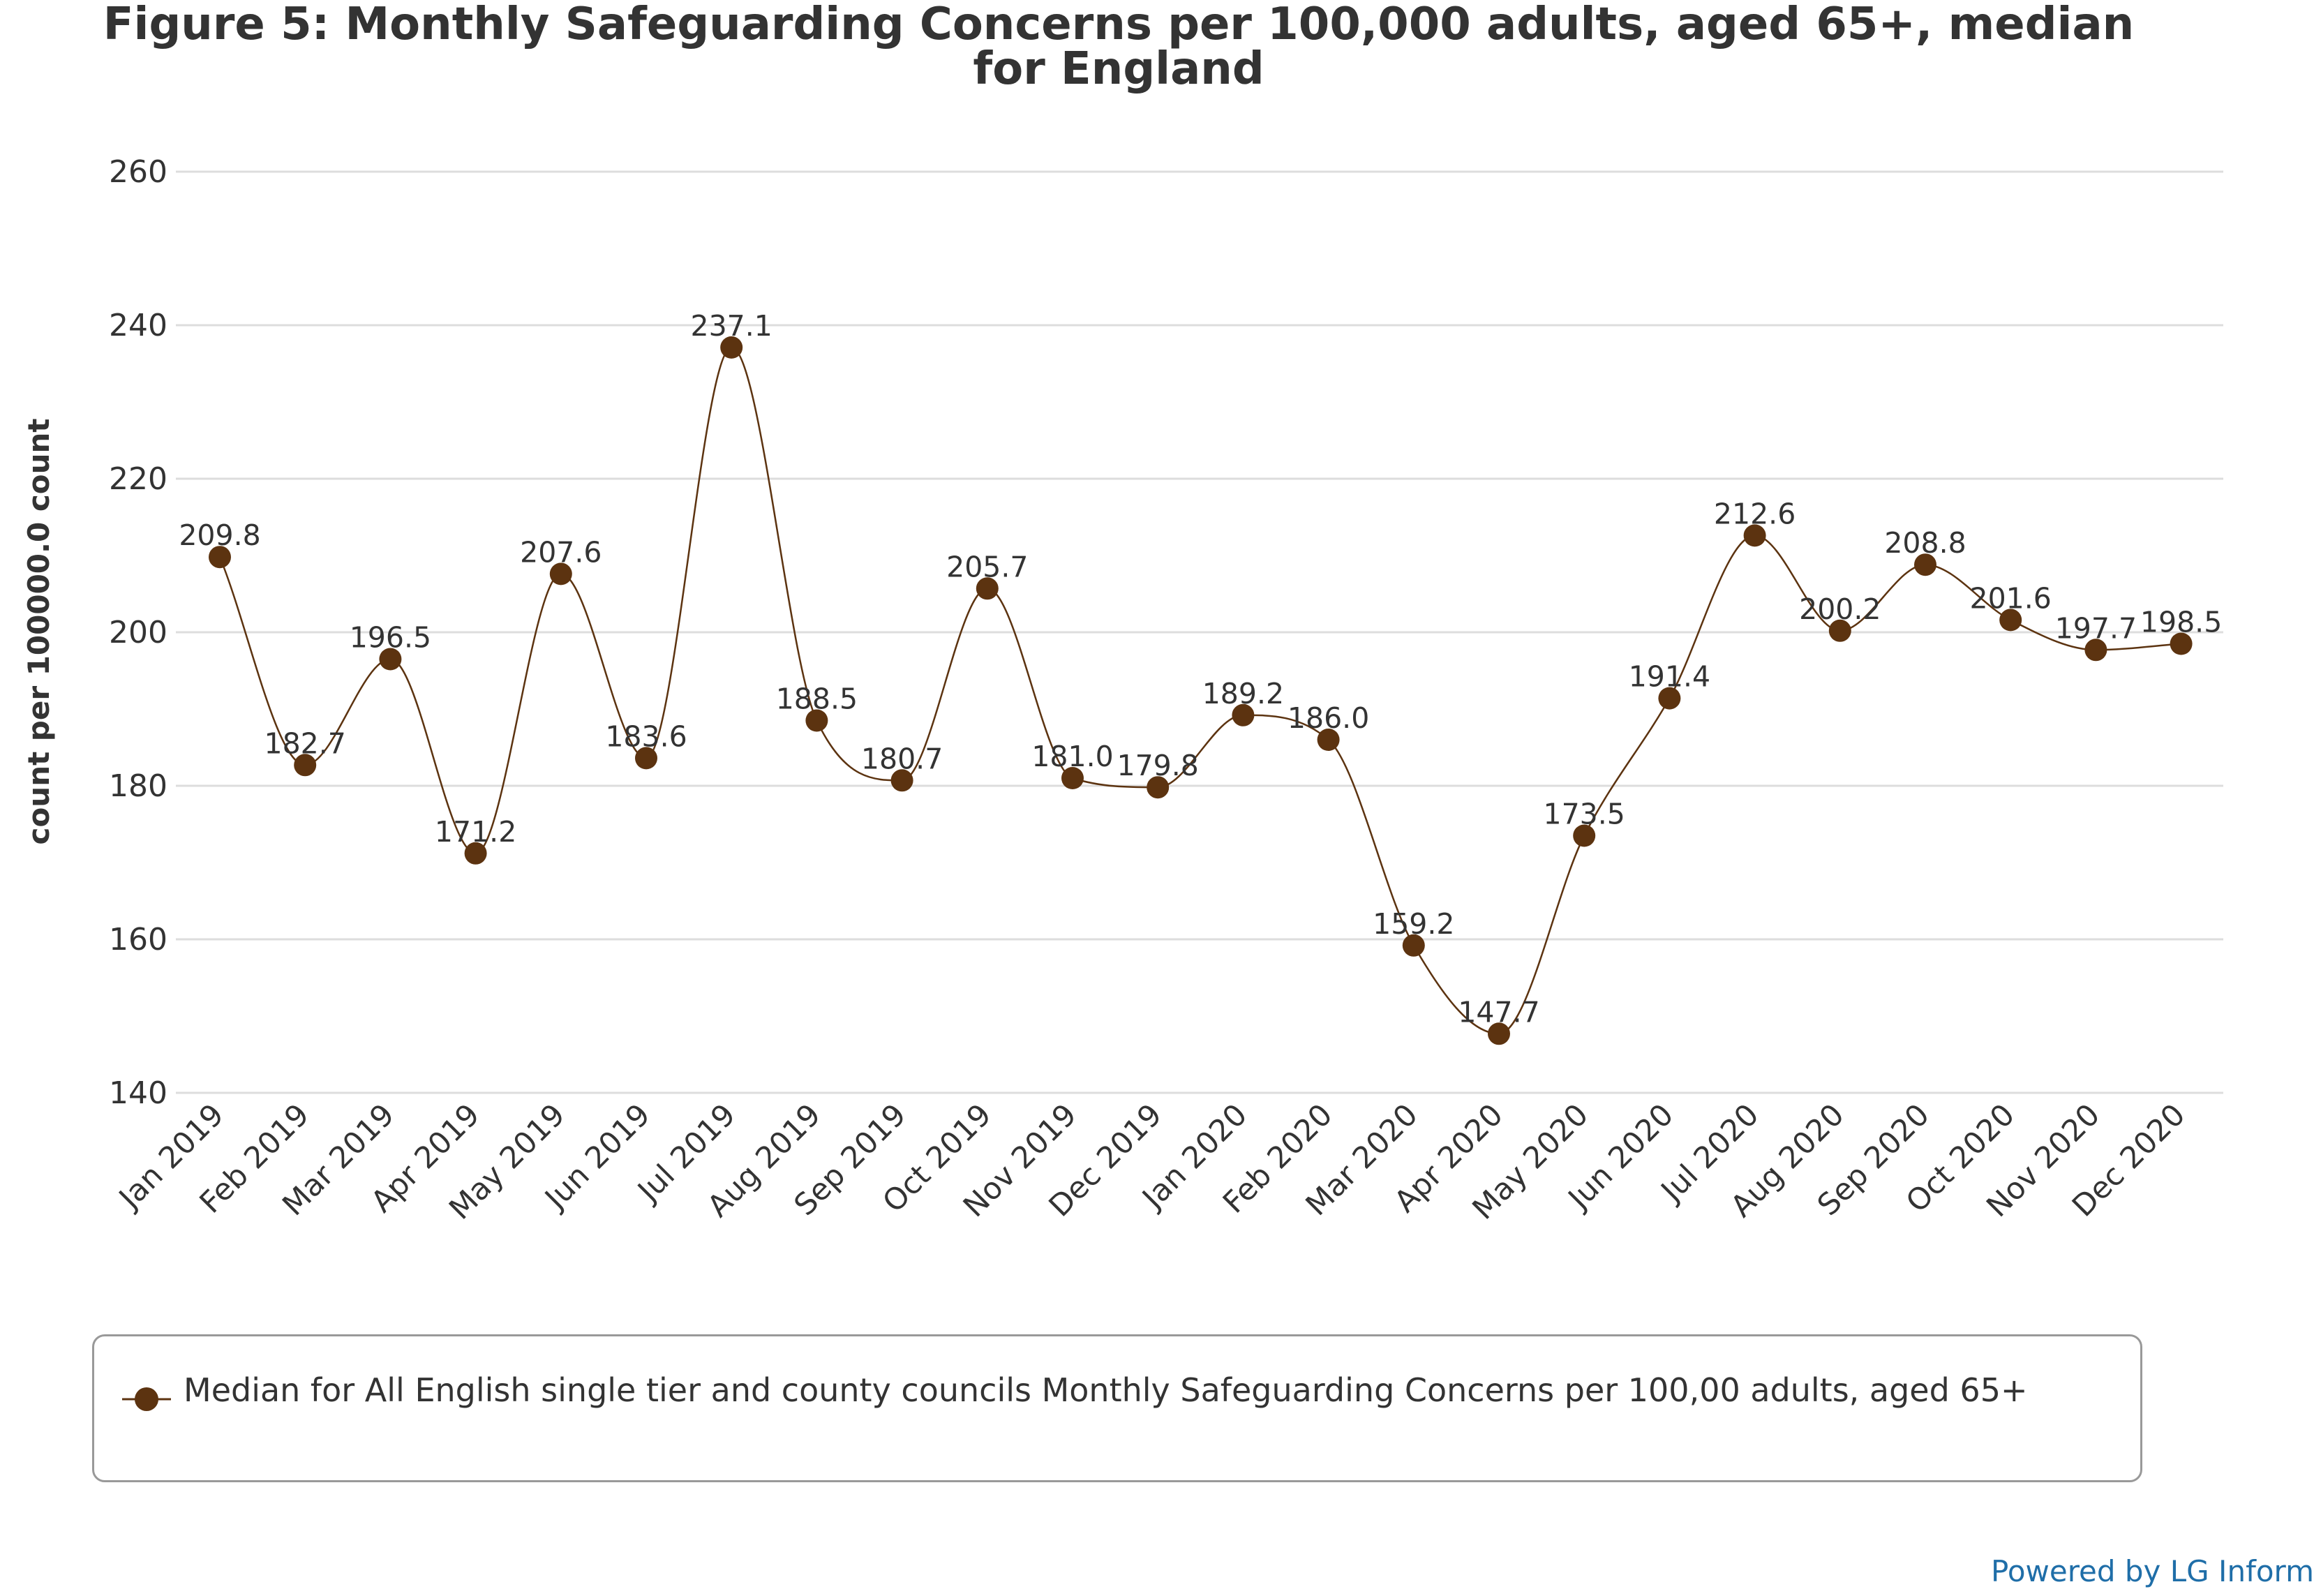 This screenshot has height=1596, width=2314. I want to click on y-tick-label: 180, so click(138, 786).